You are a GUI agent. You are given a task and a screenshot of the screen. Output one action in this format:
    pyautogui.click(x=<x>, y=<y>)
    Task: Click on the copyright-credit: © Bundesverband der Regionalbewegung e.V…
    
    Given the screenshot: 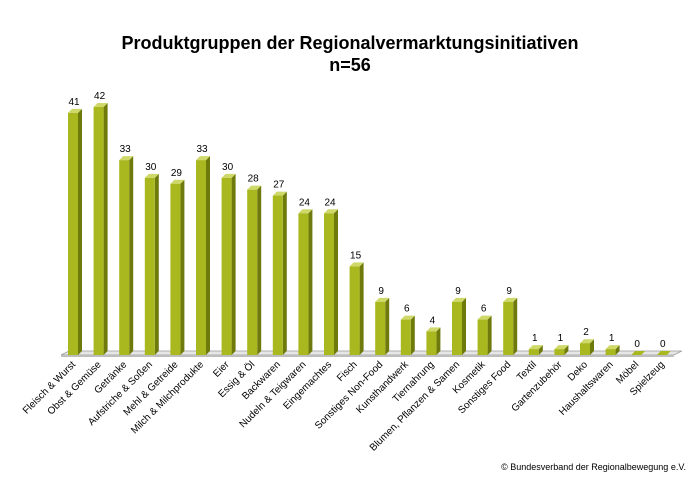 What is the action you would take?
    pyautogui.click(x=593, y=467)
    